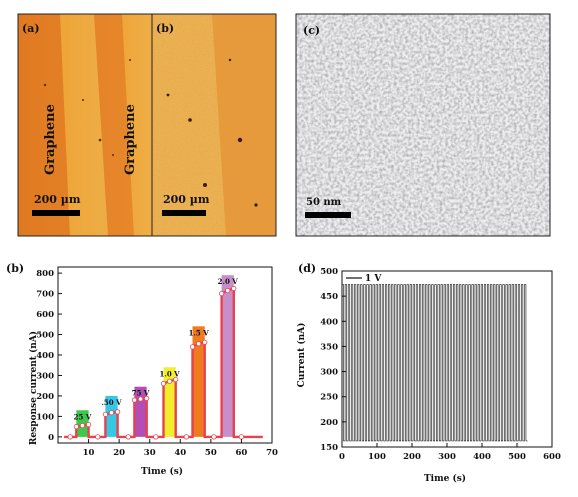  What do you see at coordinates (186, 199) in the screenshot?
I see `photo-b-scale-text: 200 µm` at bounding box center [186, 199].